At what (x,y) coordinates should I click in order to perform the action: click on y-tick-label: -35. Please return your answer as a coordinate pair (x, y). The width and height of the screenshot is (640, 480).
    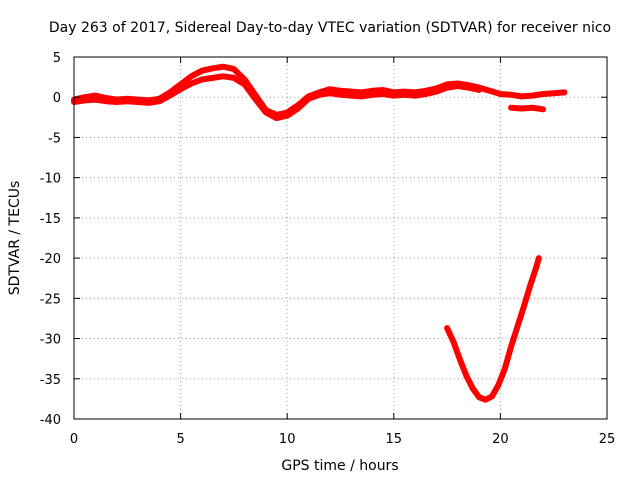
    Looking at the image, I should click on (50, 380).